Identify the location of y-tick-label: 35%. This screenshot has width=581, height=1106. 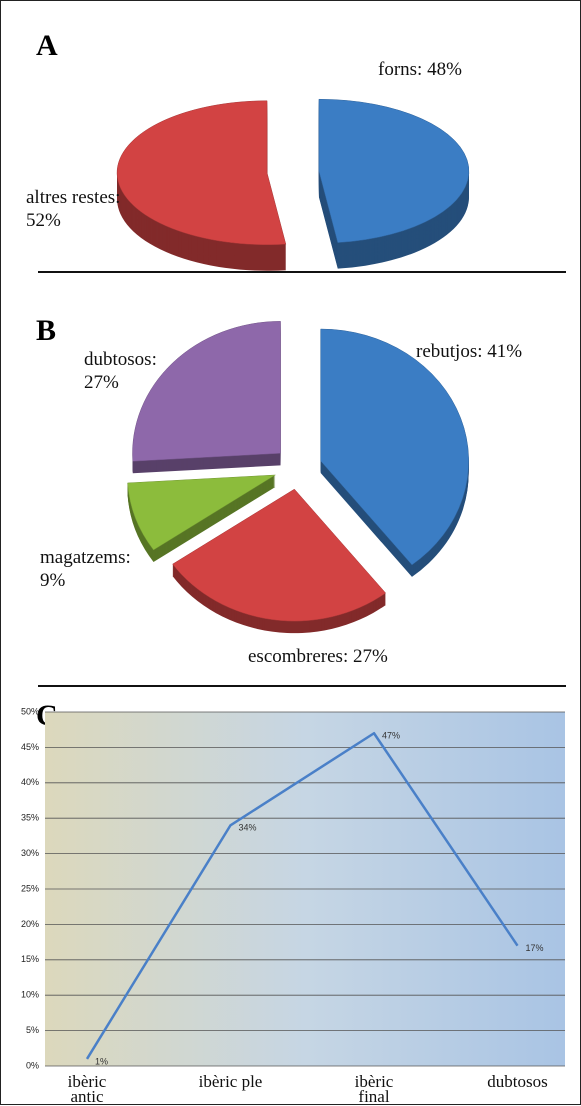
(30, 818).